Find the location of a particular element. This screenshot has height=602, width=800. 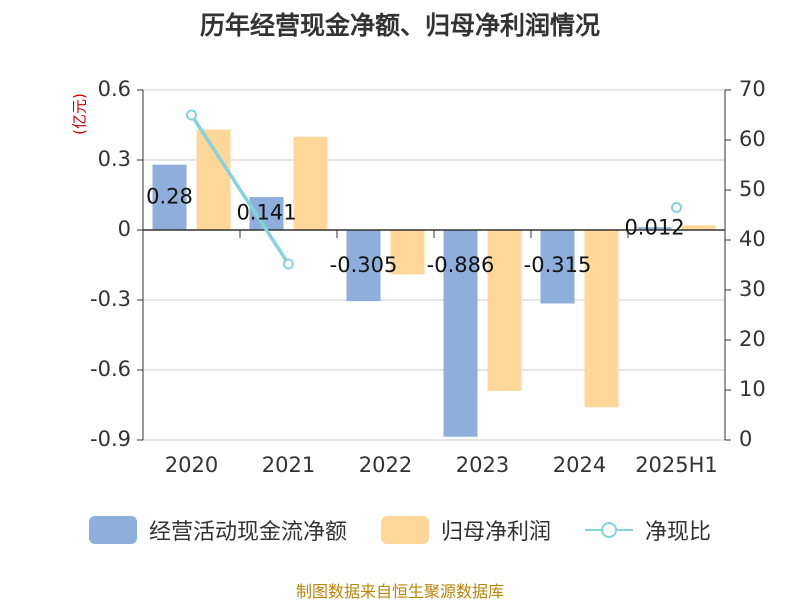

legend-swatch-ratio is located at coordinates (609, 530).